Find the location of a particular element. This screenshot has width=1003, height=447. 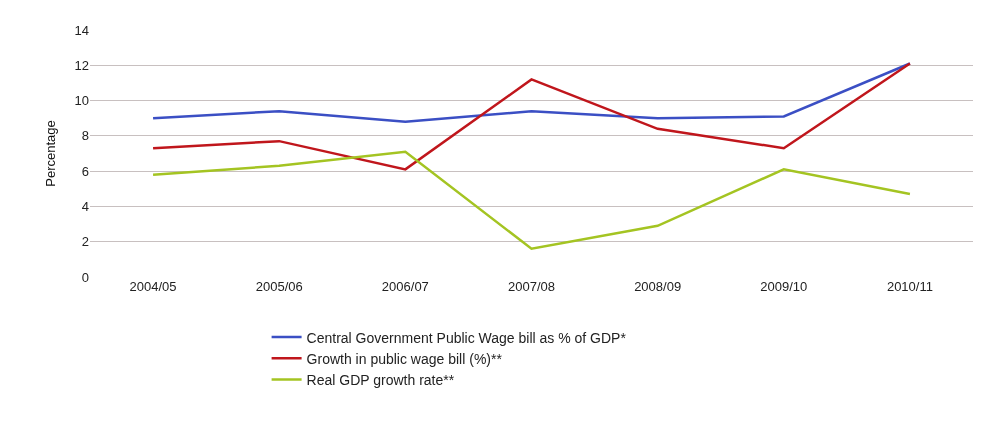

y-tick-label: 8 is located at coordinates (85, 136).